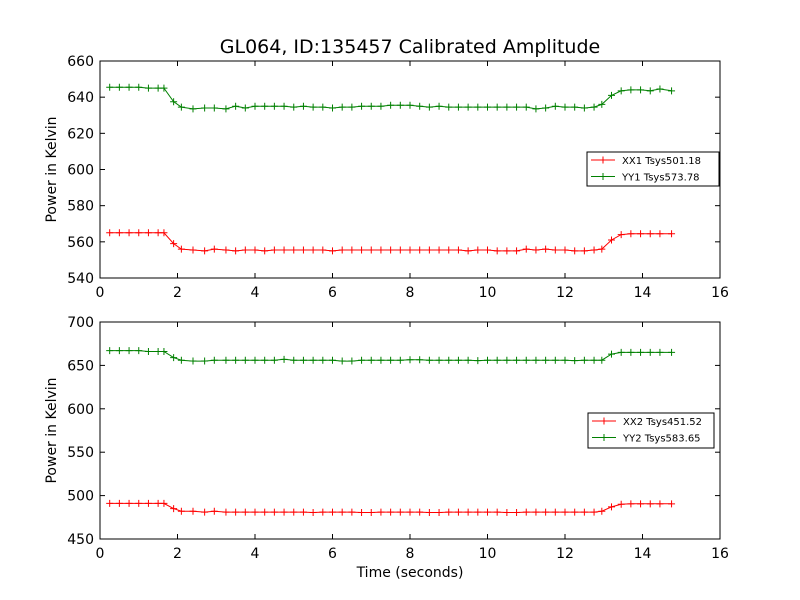  I want to click on x-tick-label: 8, so click(410, 554).